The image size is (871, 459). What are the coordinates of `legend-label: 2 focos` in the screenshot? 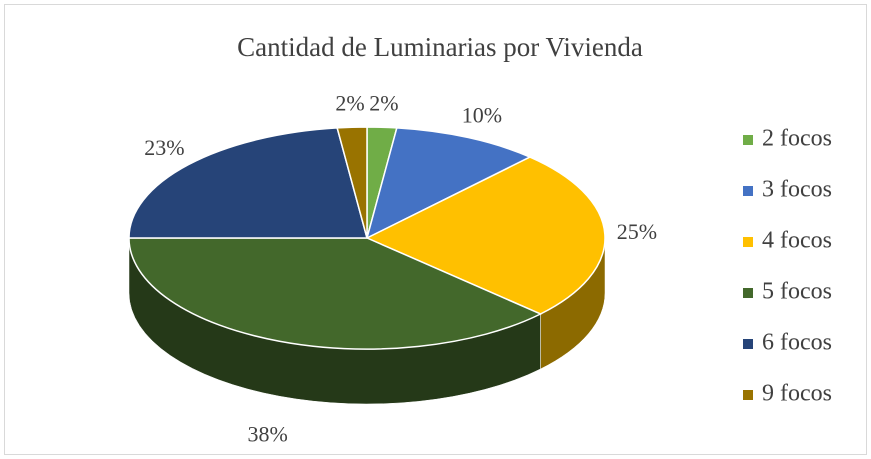 It's located at (797, 139).